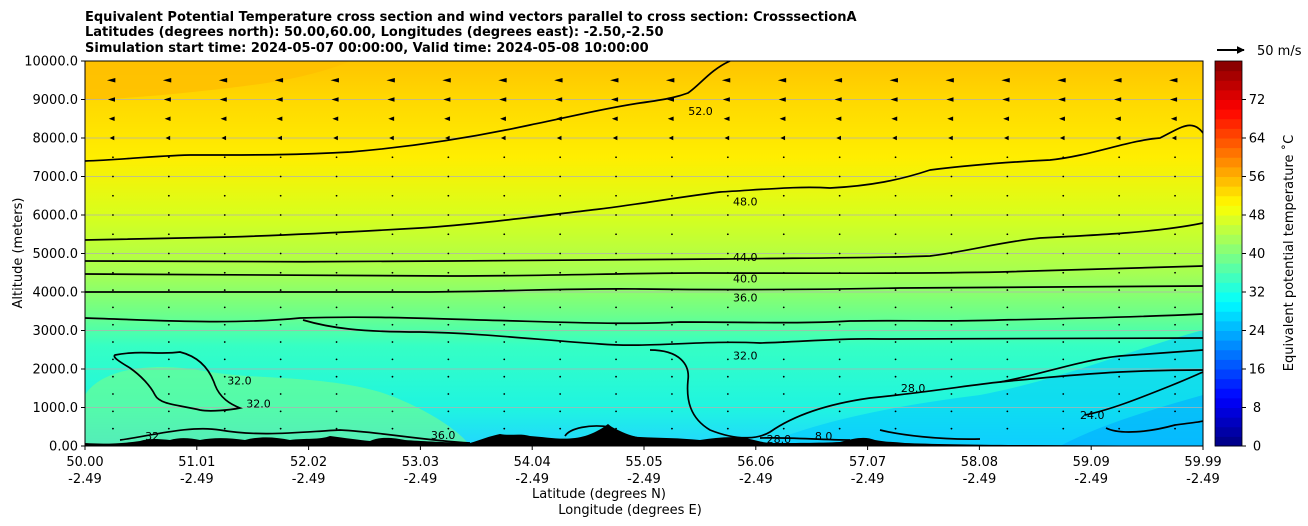 The image size is (1308, 526). I want to click on x-tick-label-lat: 54.04, so click(532, 462).